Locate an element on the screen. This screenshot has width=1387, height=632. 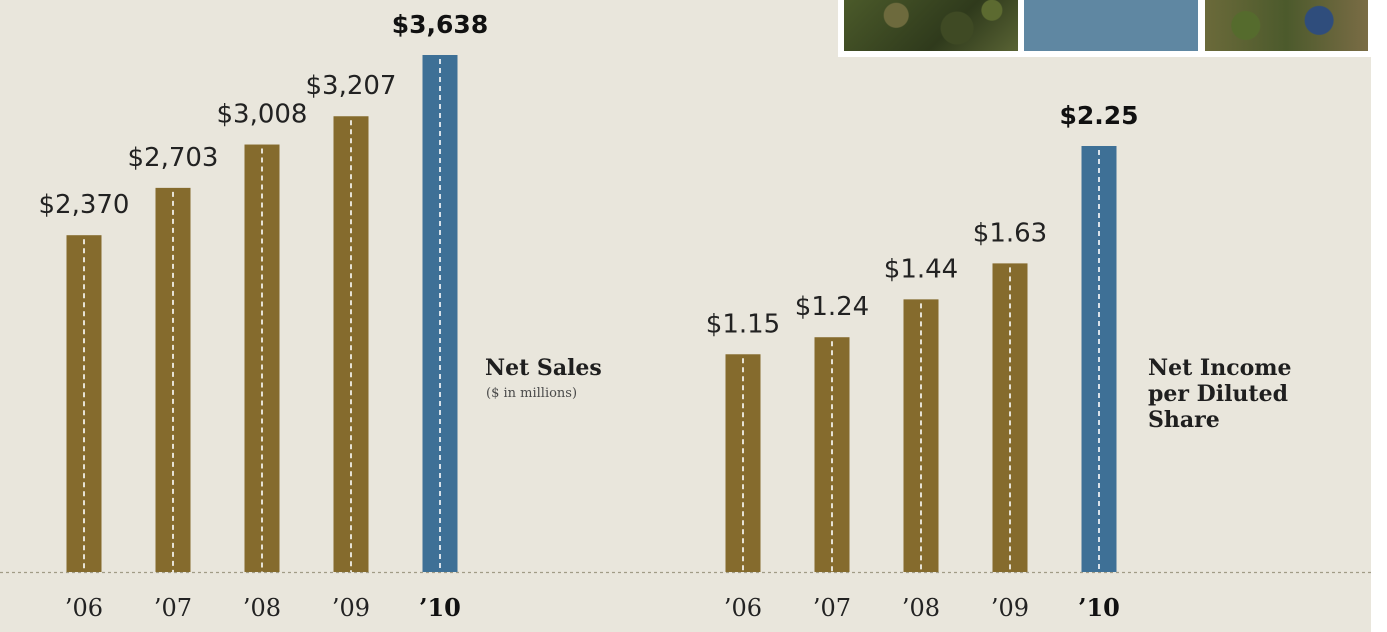
net-sales-title: Net Sales is located at coordinates (543, 368).